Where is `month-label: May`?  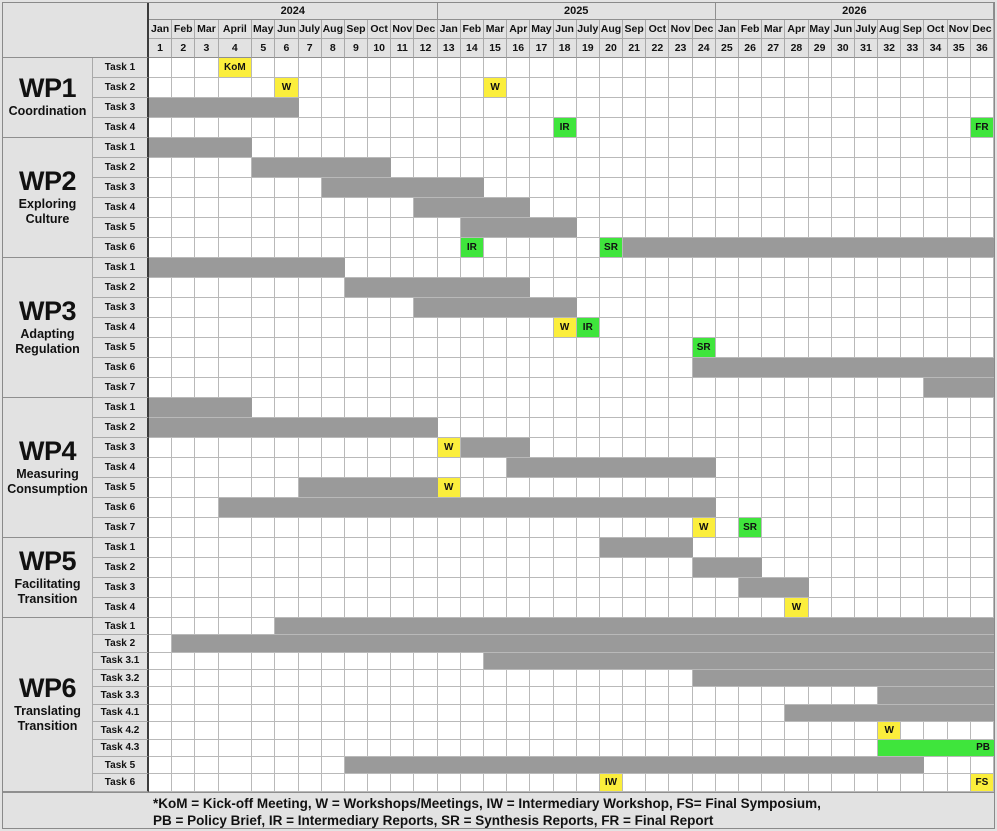
month-label: May is located at coordinates (820, 29).